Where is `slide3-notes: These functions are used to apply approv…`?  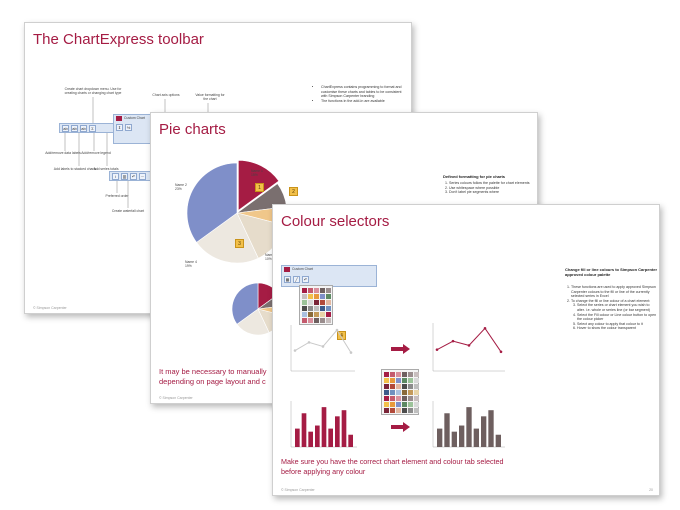 slide3-notes: These functions are used to apply approv… is located at coordinates (611, 308).